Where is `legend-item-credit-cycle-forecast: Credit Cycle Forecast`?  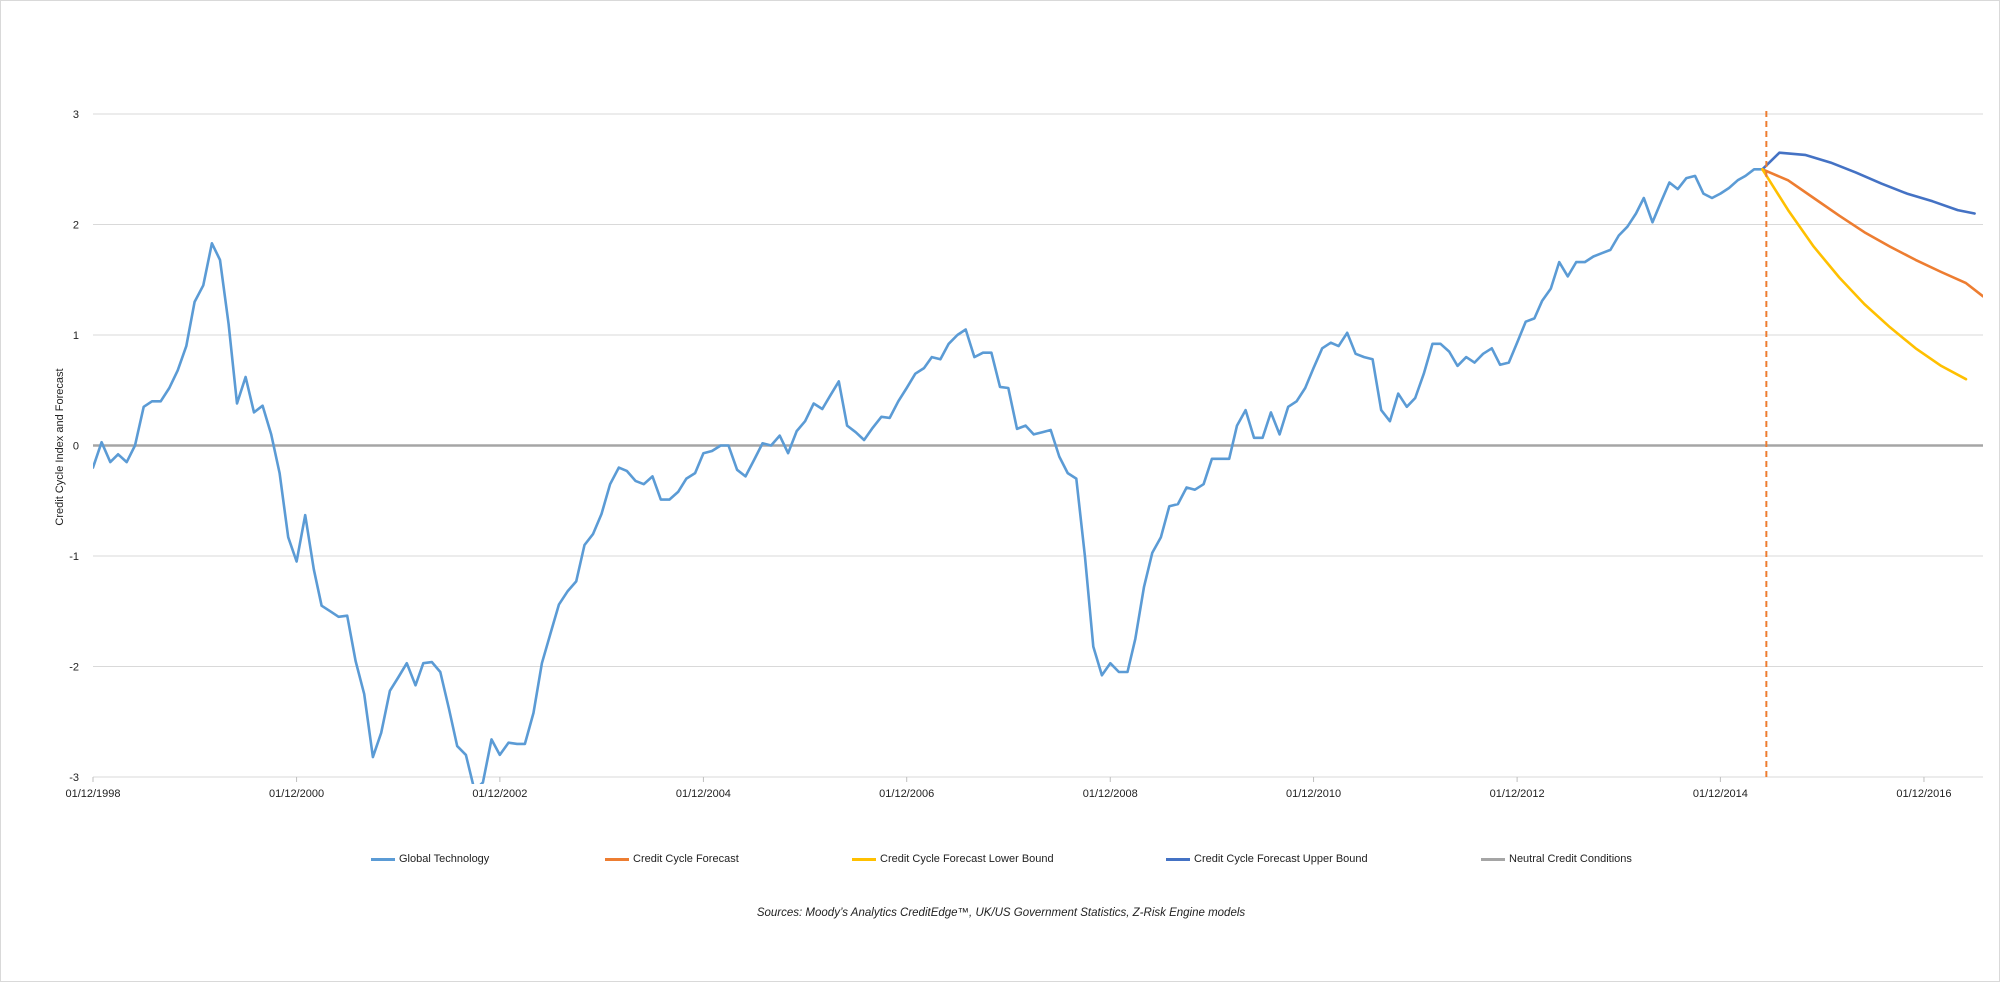 legend-item-credit-cycle-forecast: Credit Cycle Forecast is located at coordinates (672, 859).